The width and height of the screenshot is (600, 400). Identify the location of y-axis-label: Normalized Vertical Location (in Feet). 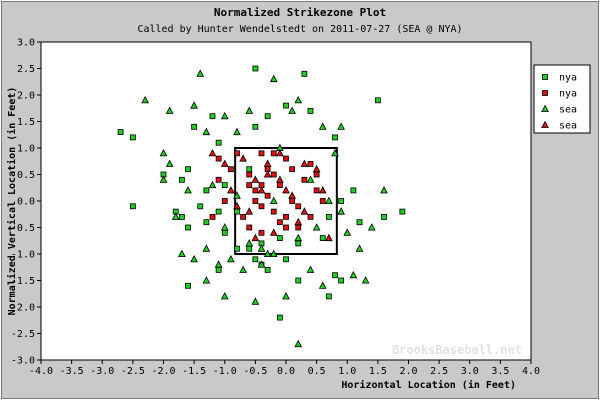
(12, 201).